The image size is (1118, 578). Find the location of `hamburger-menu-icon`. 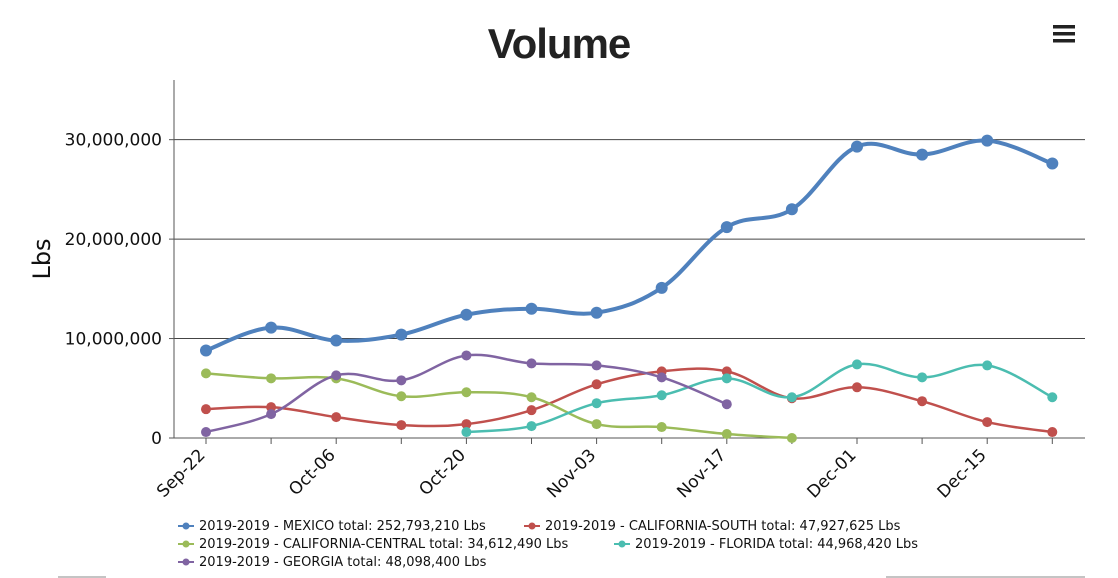

hamburger-menu-icon is located at coordinates (1064, 34).